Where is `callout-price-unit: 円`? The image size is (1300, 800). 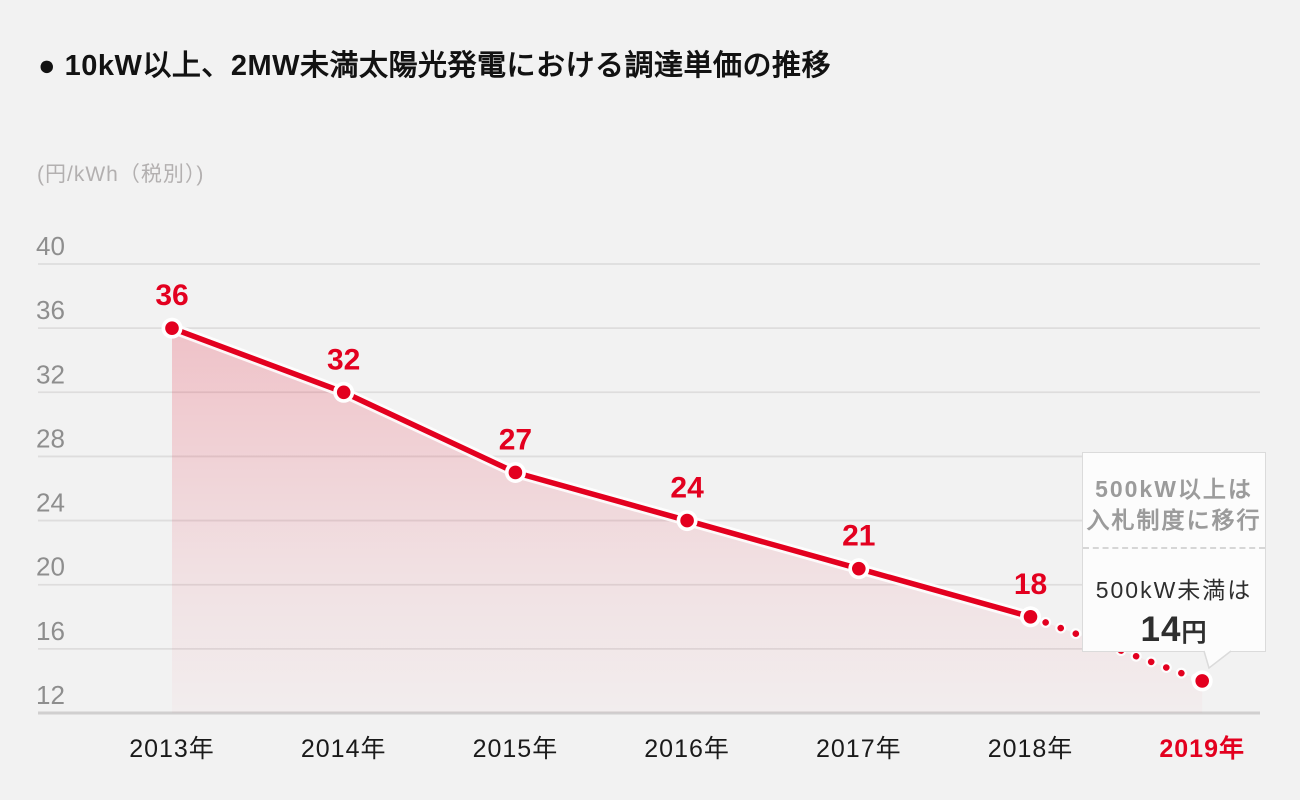
callout-price-unit: 円 is located at coordinates (1194, 633).